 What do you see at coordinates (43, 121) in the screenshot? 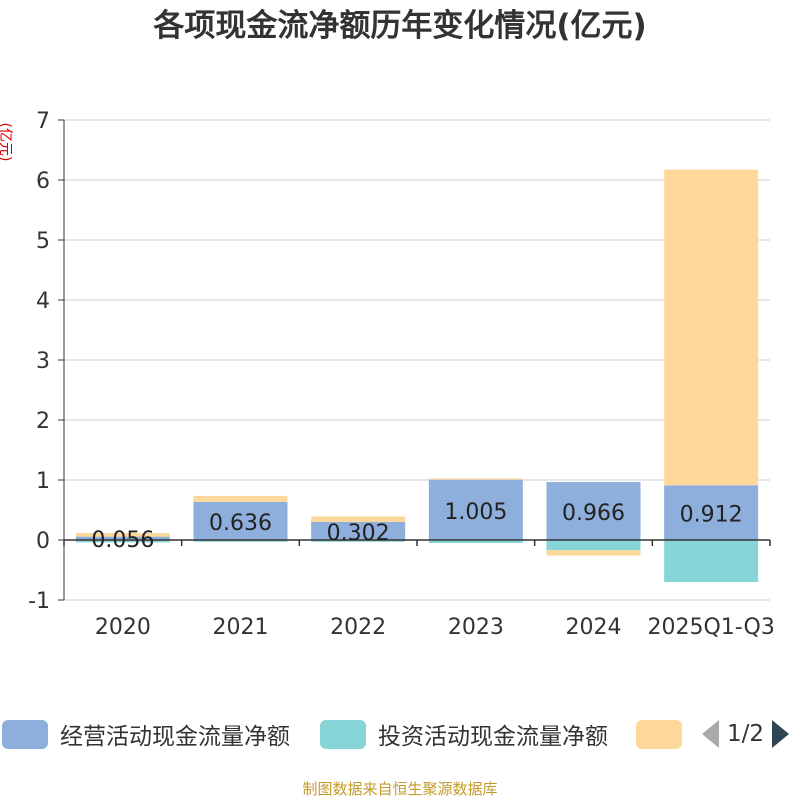
I see `y-tick-label: 7` at bounding box center [43, 121].